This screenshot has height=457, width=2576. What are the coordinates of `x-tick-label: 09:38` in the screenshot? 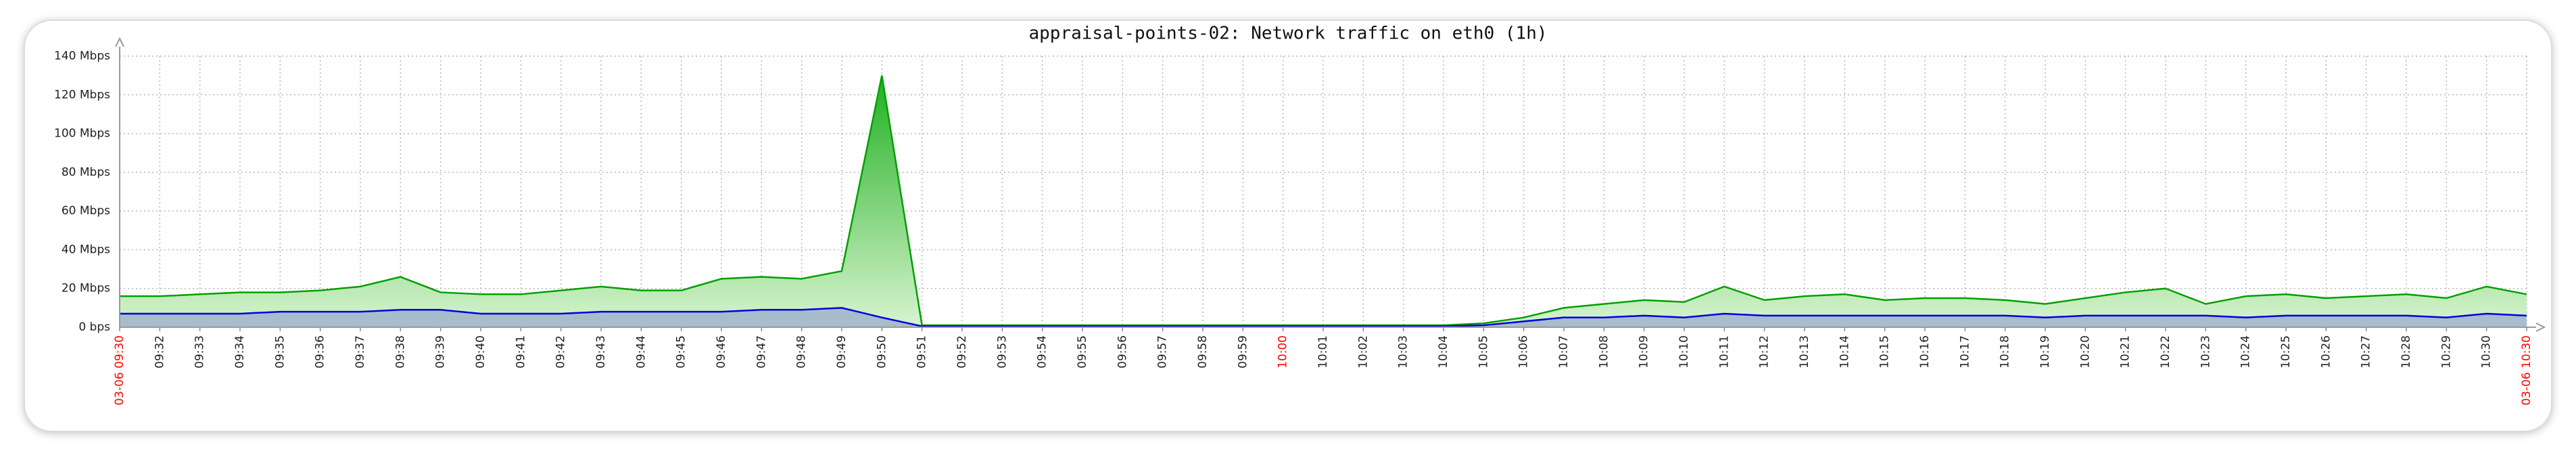 It's located at (400, 351).